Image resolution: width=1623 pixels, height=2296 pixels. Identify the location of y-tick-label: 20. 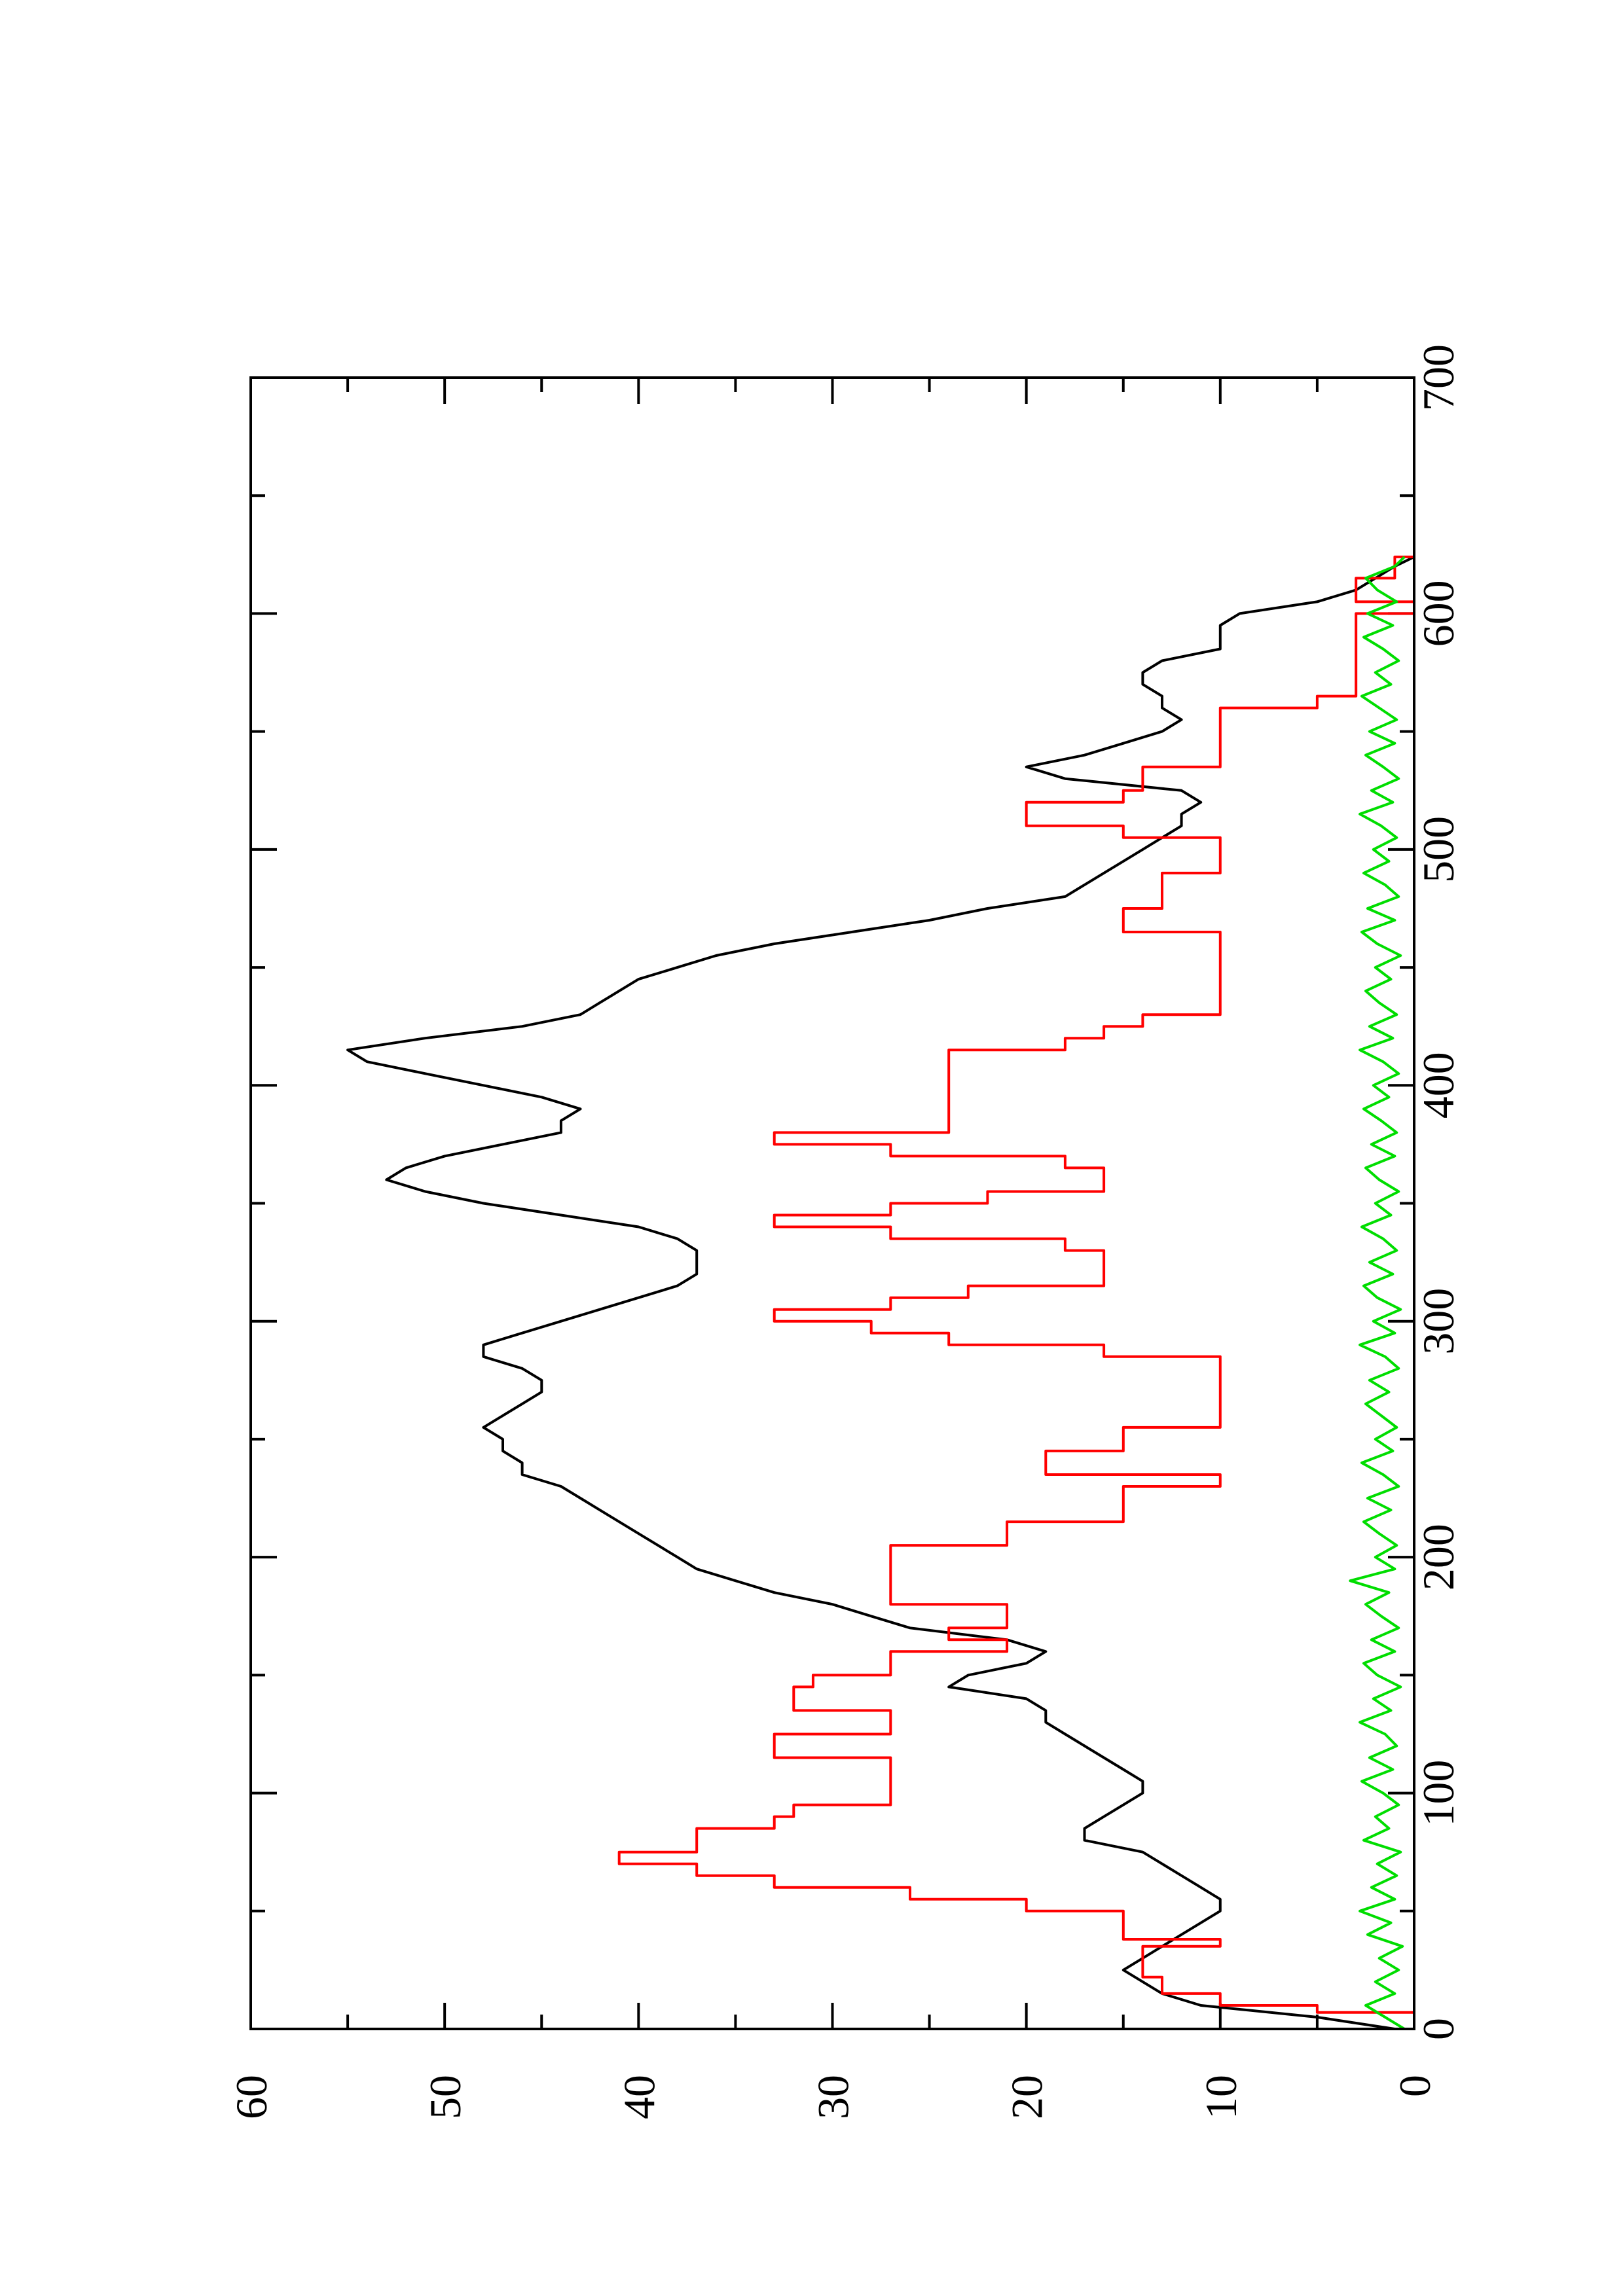
(1027, 2097).